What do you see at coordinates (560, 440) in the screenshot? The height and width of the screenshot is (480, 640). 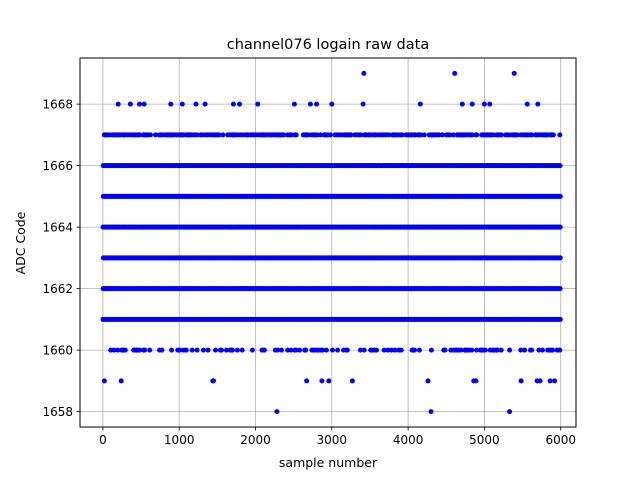 I see `x-tick-label: 6000` at bounding box center [560, 440].